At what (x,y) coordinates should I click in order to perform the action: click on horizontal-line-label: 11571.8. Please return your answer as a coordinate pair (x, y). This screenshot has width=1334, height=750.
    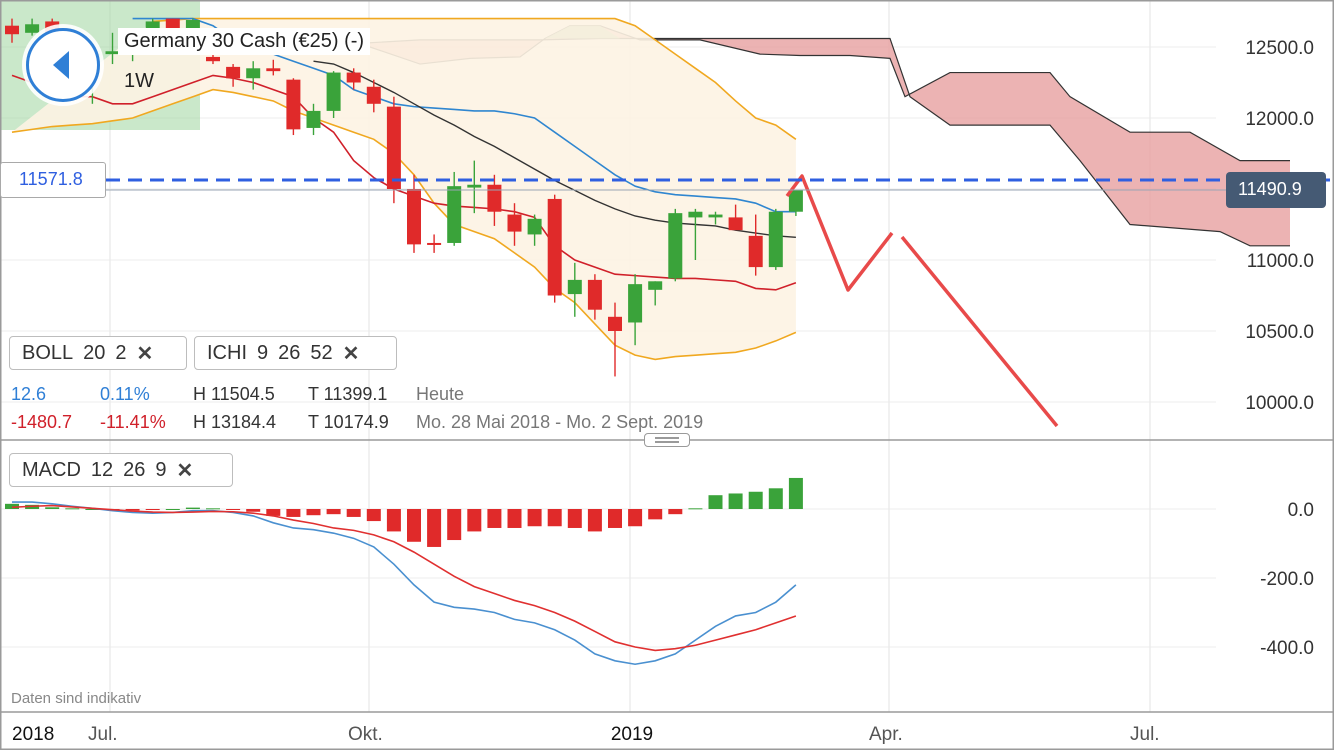
    Looking at the image, I should click on (53, 180).